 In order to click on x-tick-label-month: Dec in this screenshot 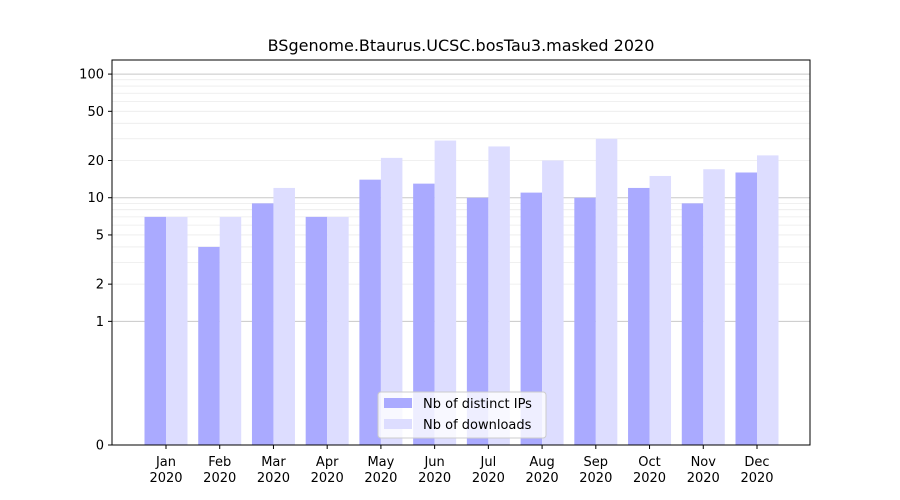, I will do `click(756, 462)`.